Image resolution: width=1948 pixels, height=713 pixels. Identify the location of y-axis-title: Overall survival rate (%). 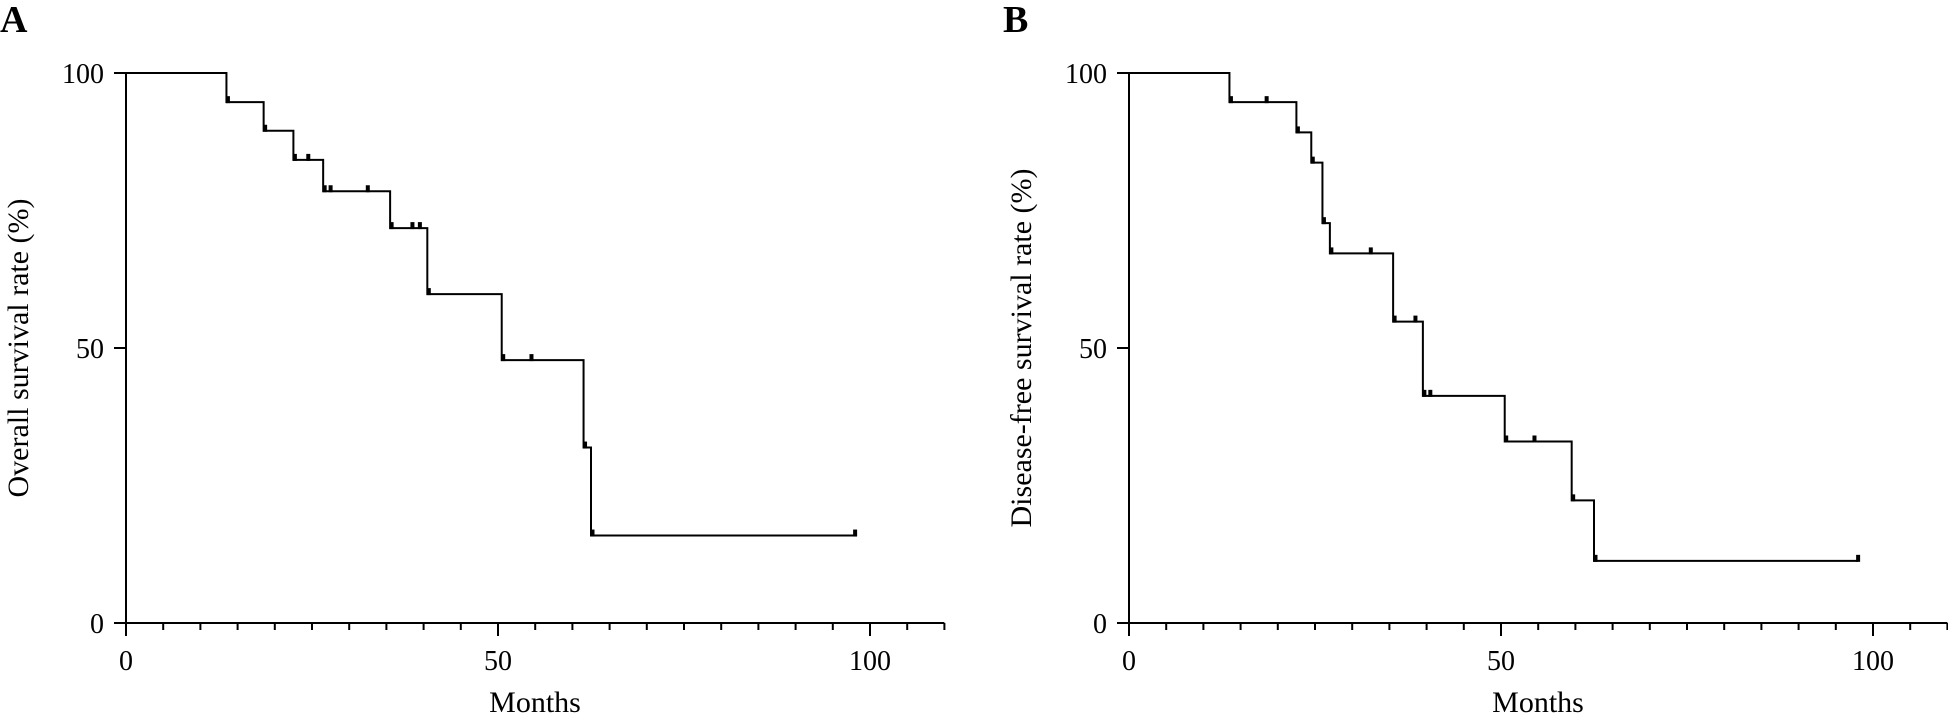
(18, 347).